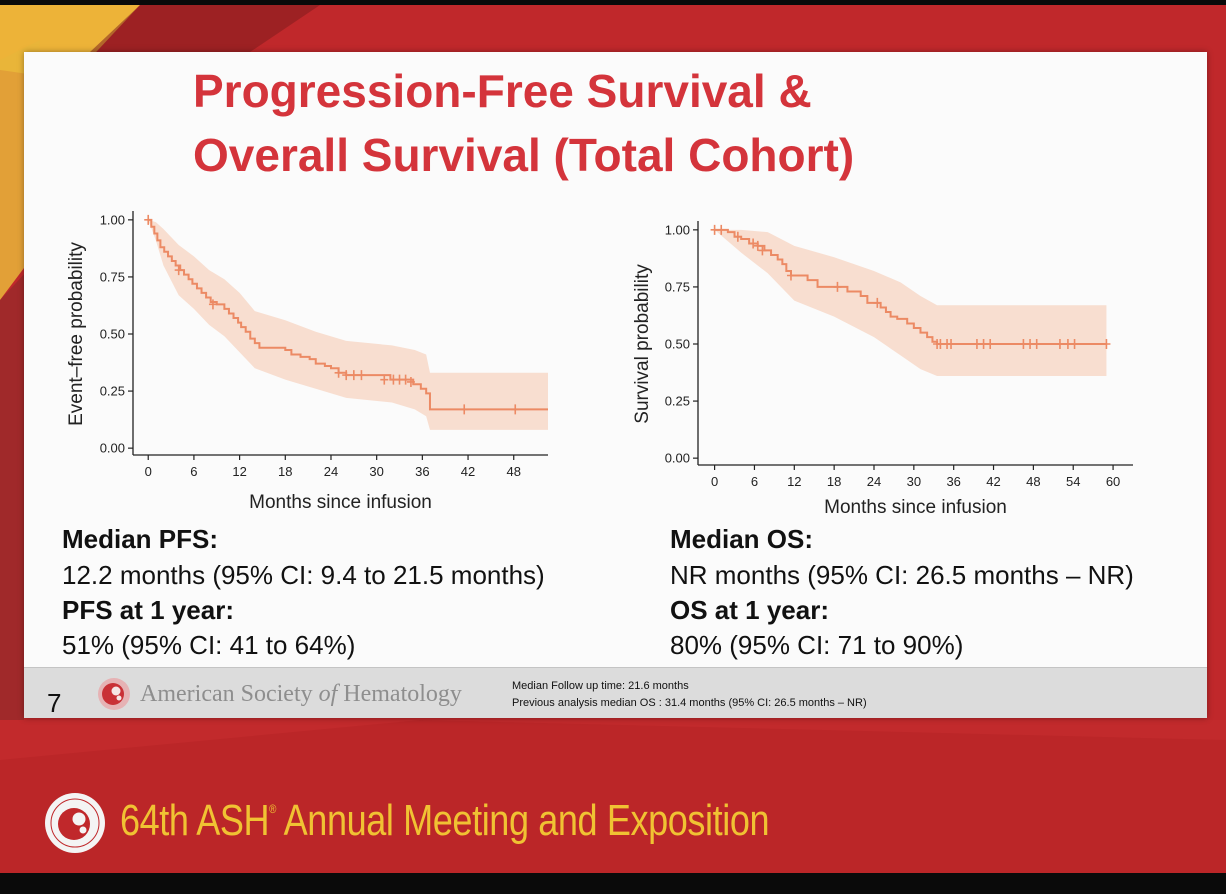  Describe the element at coordinates (422, 471) in the screenshot. I see `pfs-x-tick-label: 36` at that location.